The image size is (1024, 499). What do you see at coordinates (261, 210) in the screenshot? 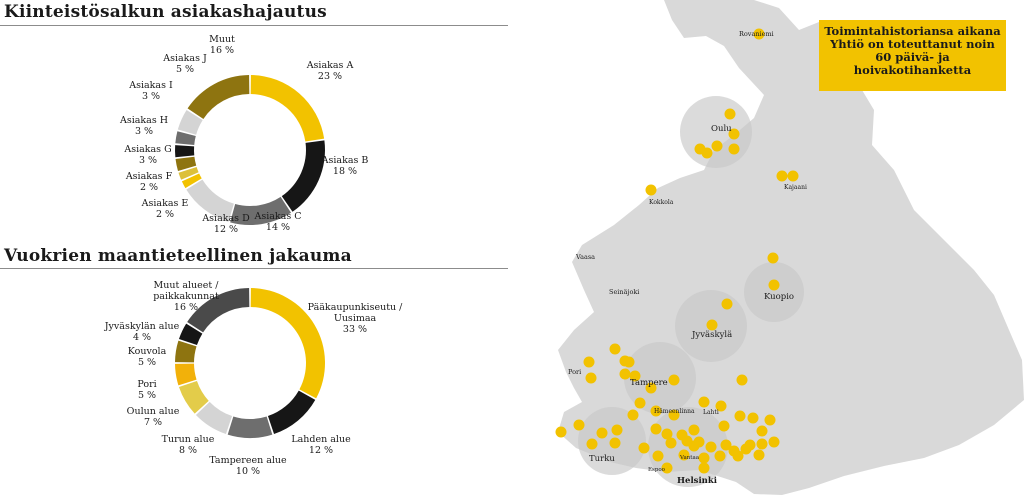
I see `slice-asiakas-c` at bounding box center [261, 210].